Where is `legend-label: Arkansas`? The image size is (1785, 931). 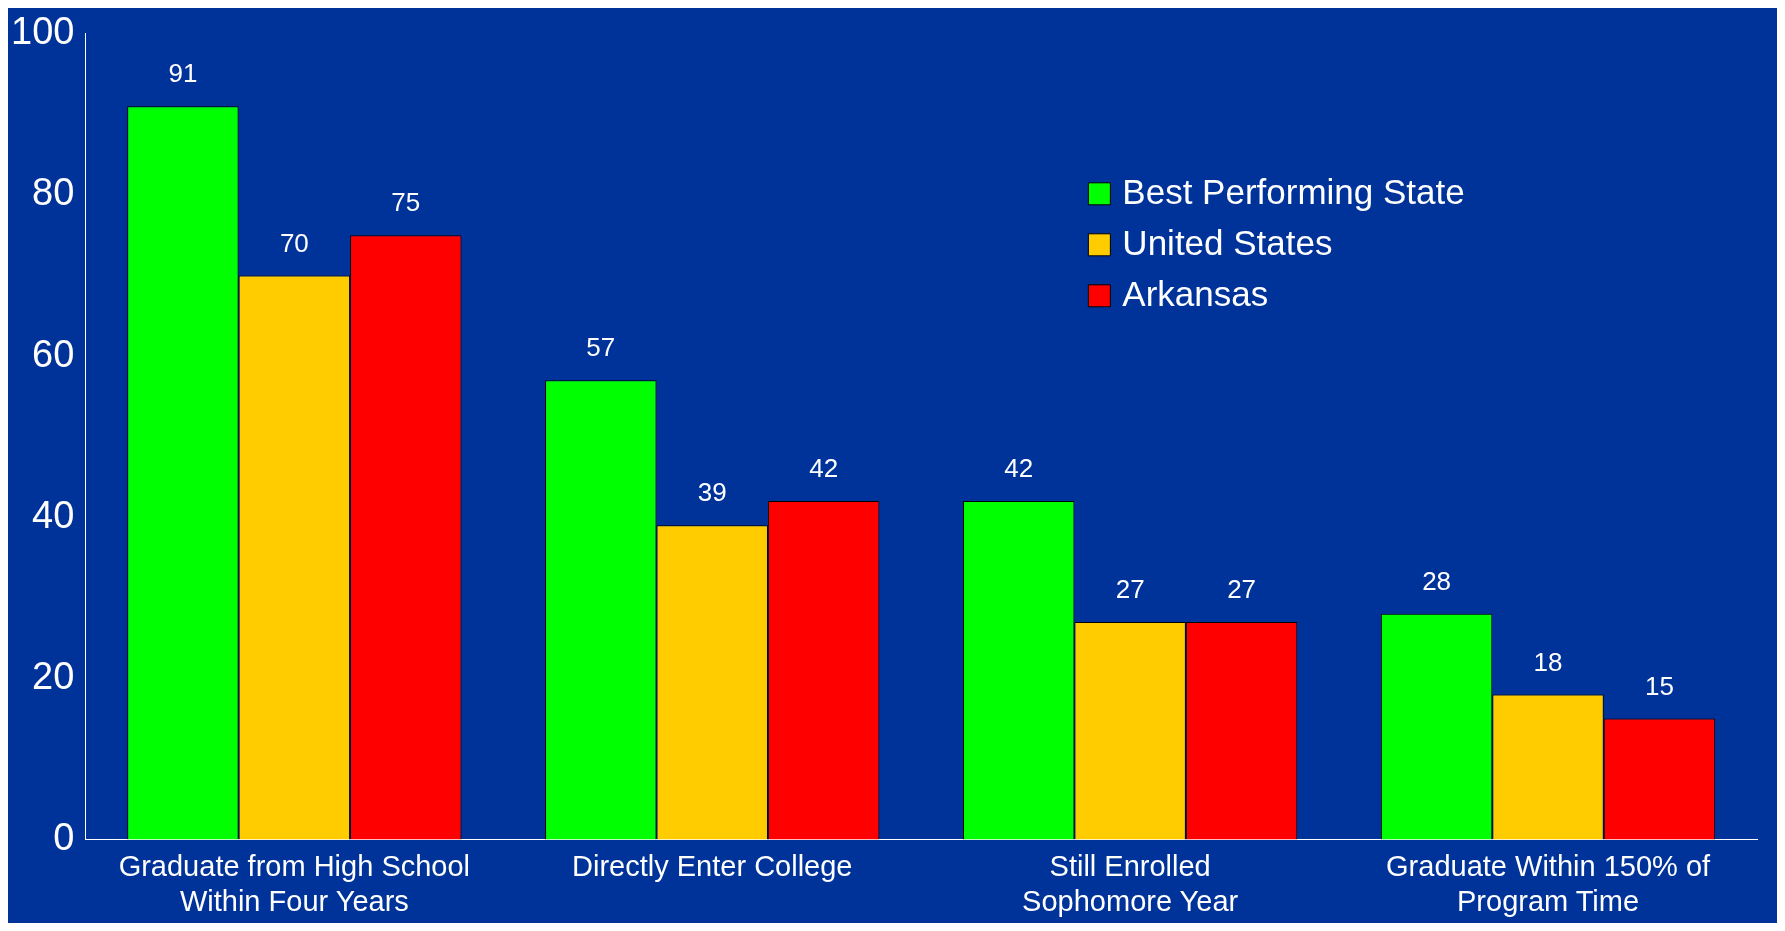 legend-label: Arkansas is located at coordinates (1195, 294).